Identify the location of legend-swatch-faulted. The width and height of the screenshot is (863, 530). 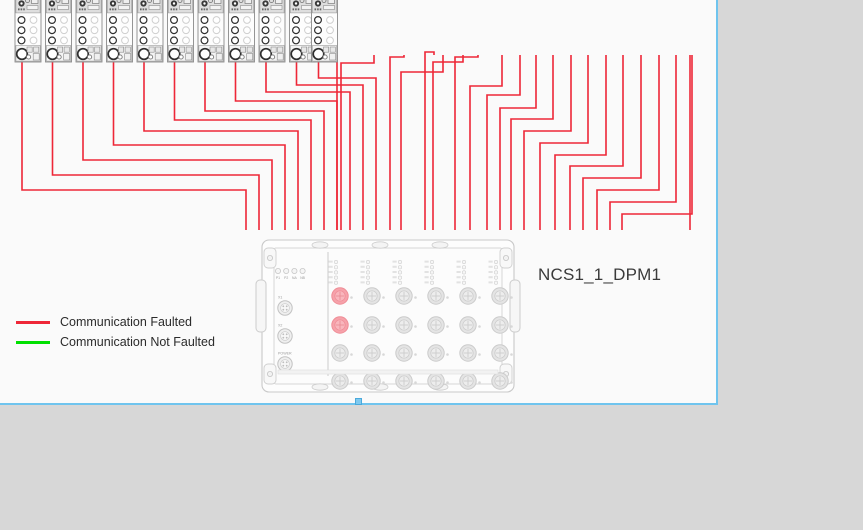
(33, 322).